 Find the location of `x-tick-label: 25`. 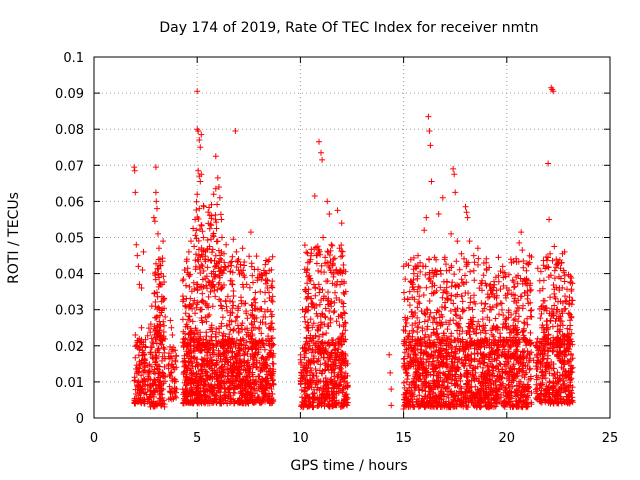

x-tick-label: 25 is located at coordinates (610, 438).